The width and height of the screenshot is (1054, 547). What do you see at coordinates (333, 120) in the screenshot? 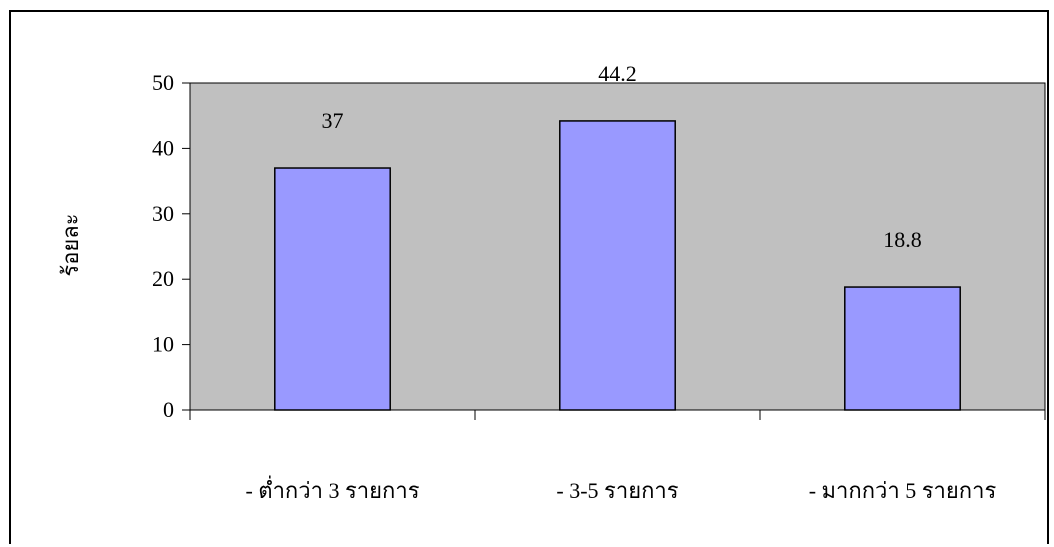
I see `data-label: 37` at bounding box center [333, 120].